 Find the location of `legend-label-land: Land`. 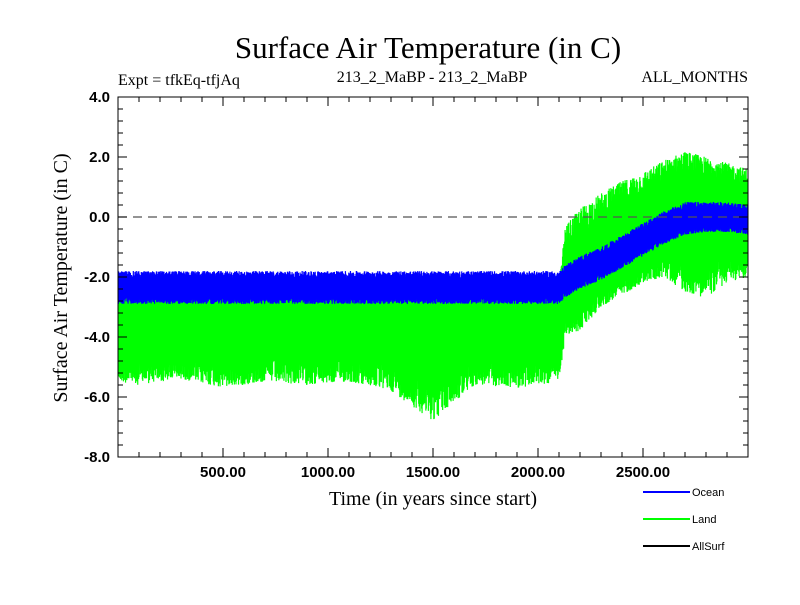

legend-label-land: Land is located at coordinates (704, 520).